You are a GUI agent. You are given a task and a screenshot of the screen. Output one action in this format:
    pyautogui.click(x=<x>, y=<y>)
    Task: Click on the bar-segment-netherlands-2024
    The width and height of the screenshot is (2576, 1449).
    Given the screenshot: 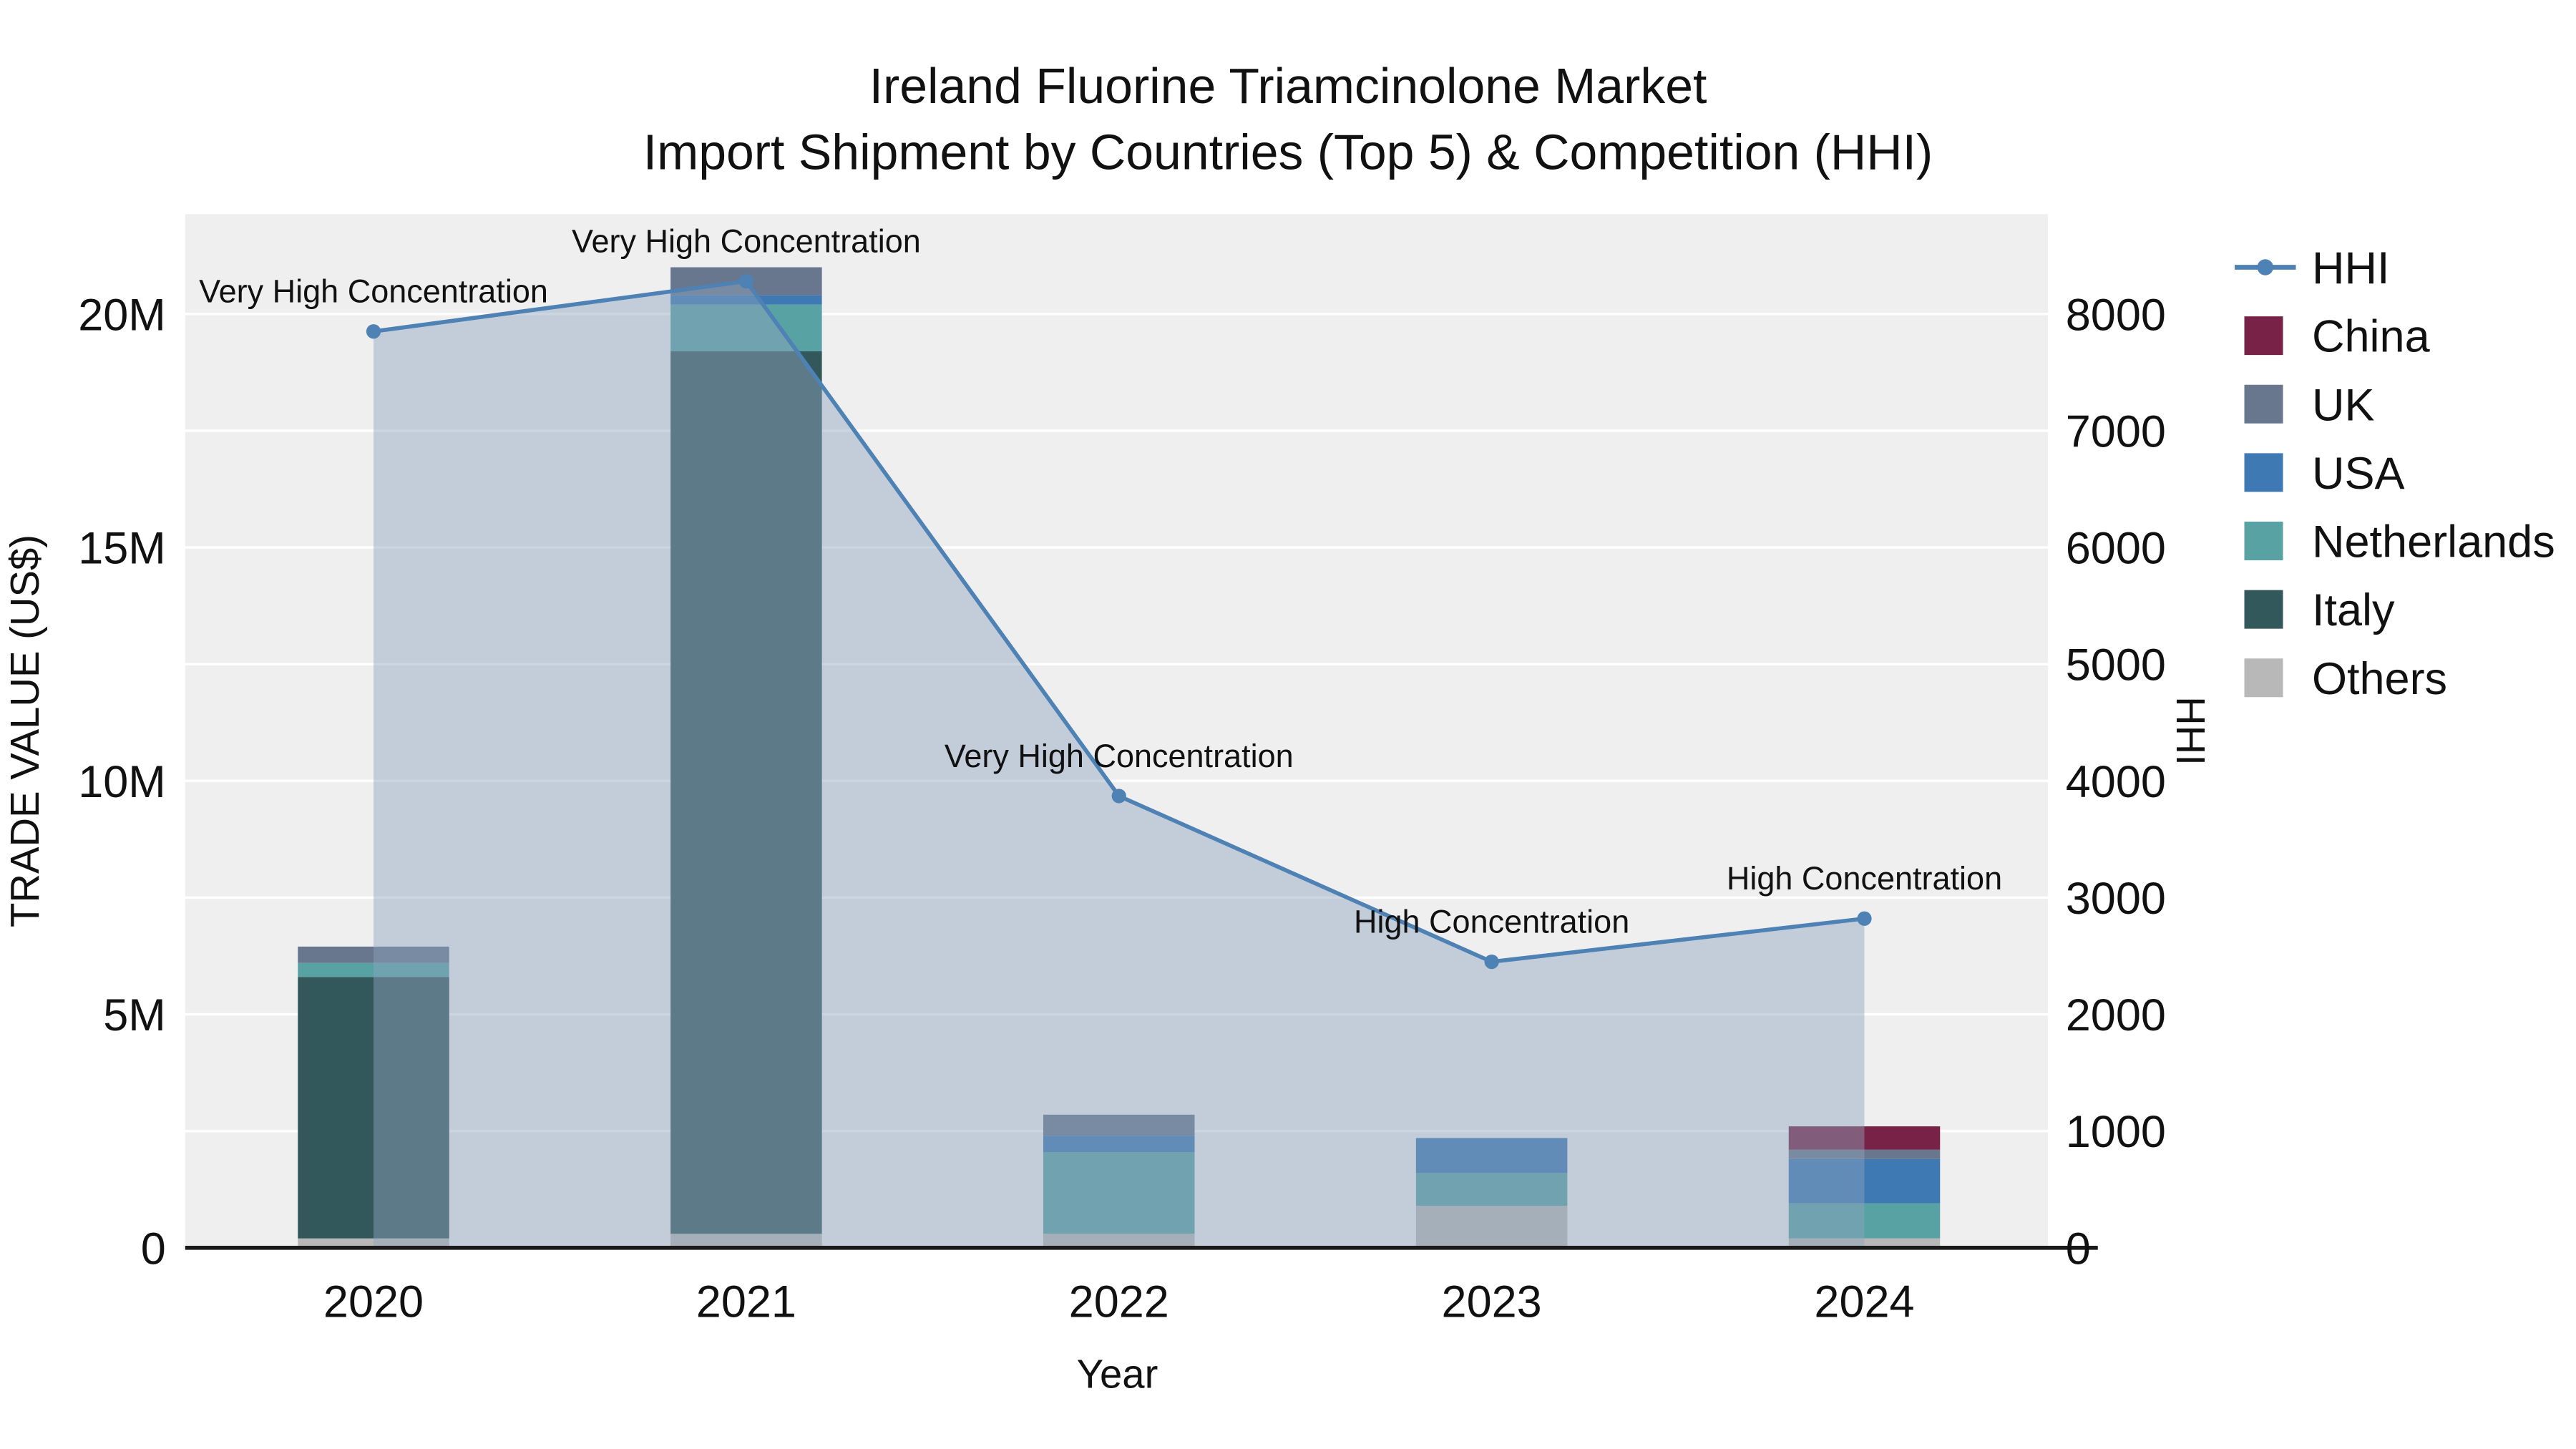 What is the action you would take?
    pyautogui.click(x=1864, y=1221)
    